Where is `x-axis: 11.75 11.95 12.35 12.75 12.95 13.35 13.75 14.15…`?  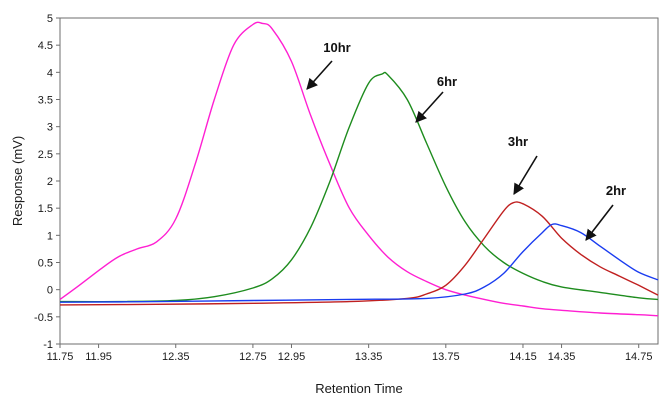 x-axis: 11.75 11.95 12.35 12.75 12.95 13.35 13.75 14.15… is located at coordinates (350, 353).